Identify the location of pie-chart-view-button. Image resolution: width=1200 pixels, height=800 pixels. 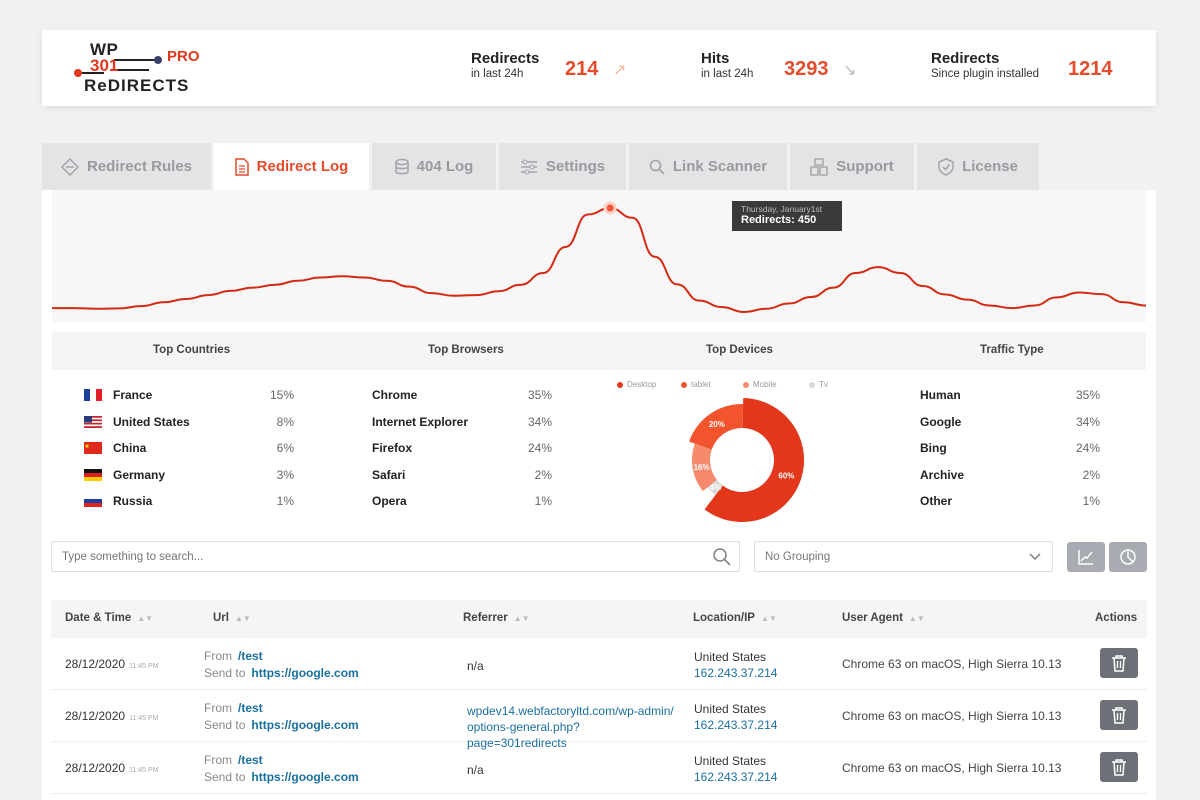
(1128, 557).